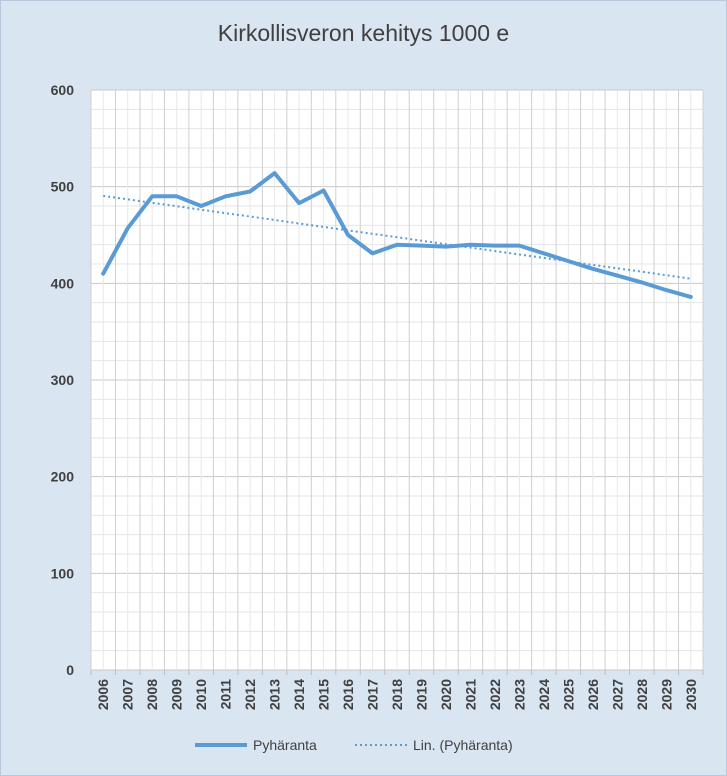 The height and width of the screenshot is (776, 727). I want to click on x-tick-label: 2018, so click(397, 694).